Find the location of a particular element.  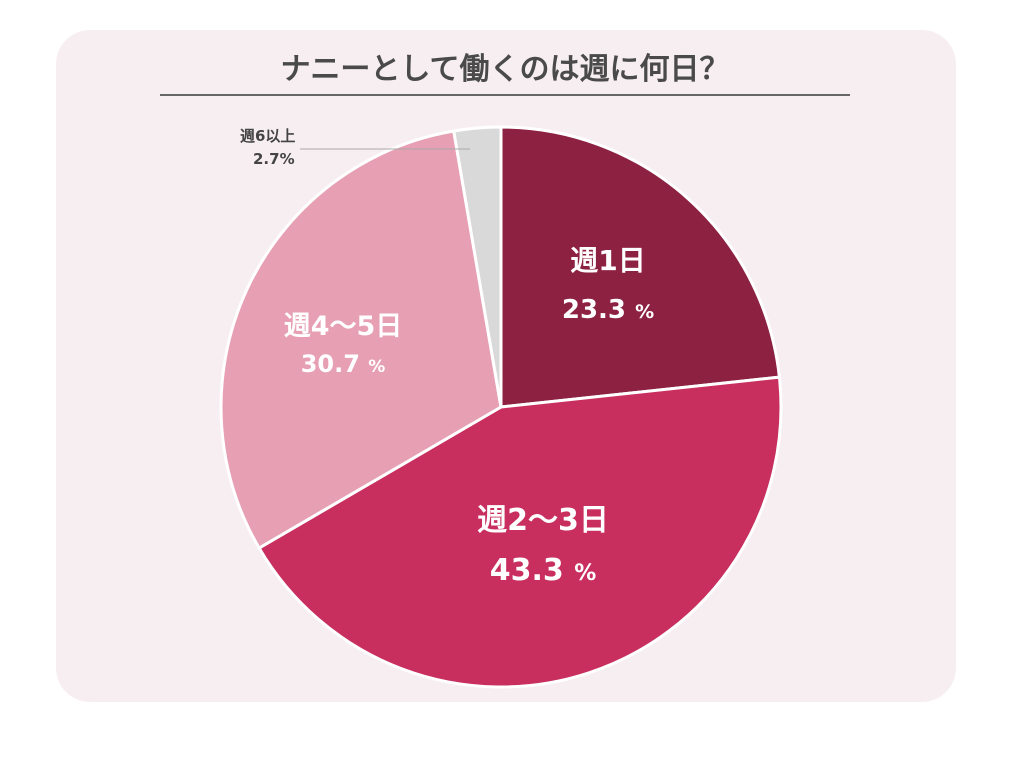

chart-title: ナニーとして働くのは週に何日？ is located at coordinates (505, 69).